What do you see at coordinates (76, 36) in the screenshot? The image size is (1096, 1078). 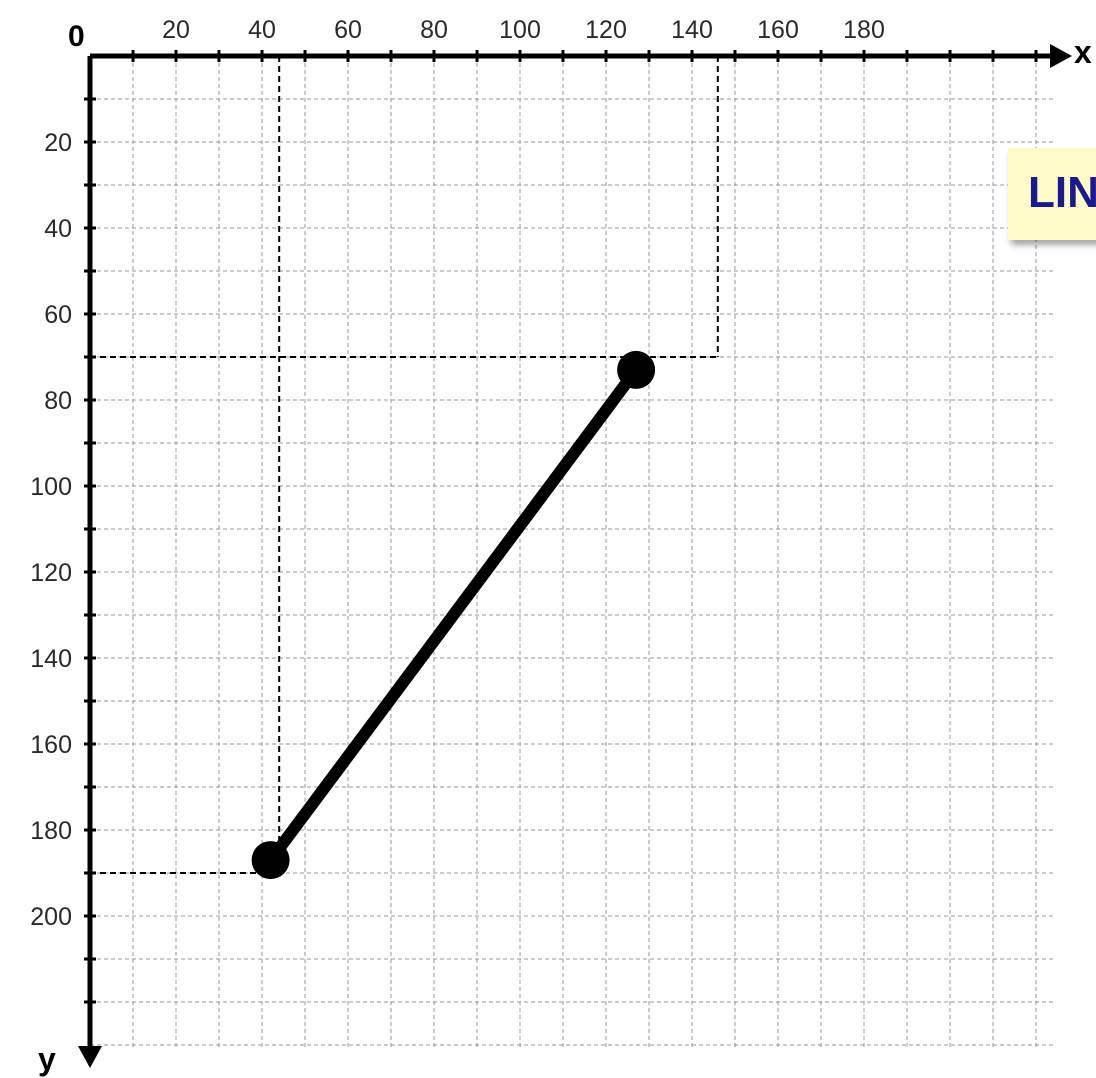 I see `origin-label: 0` at bounding box center [76, 36].